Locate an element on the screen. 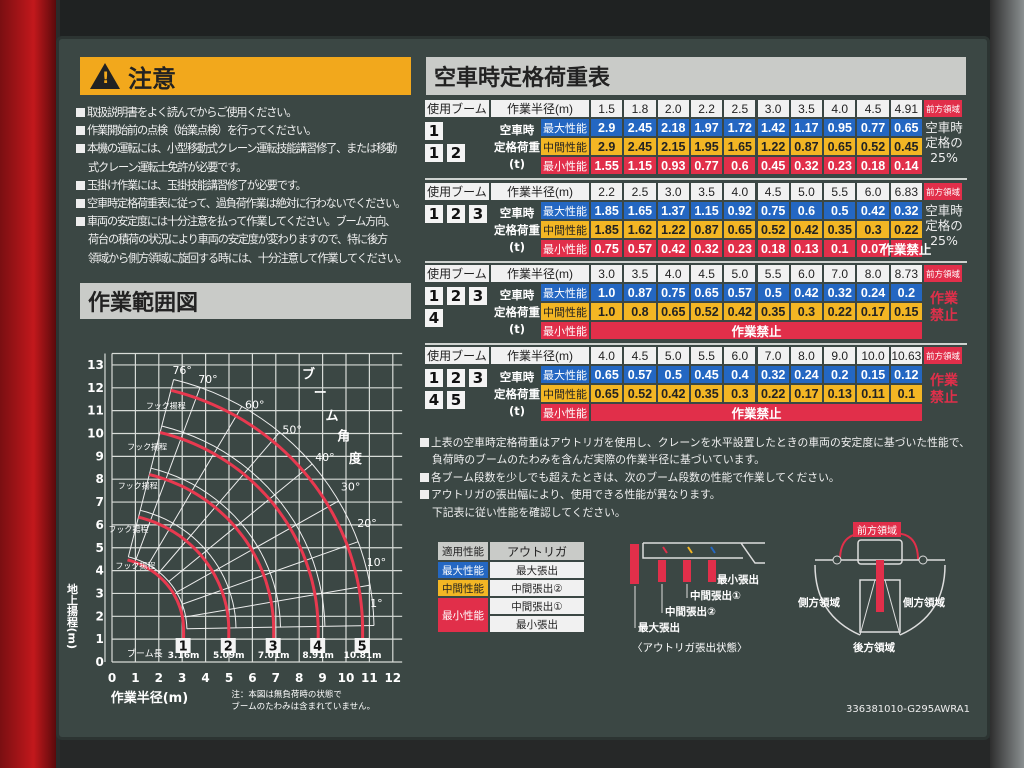  radius-cell: 8.73 is located at coordinates (906, 273).